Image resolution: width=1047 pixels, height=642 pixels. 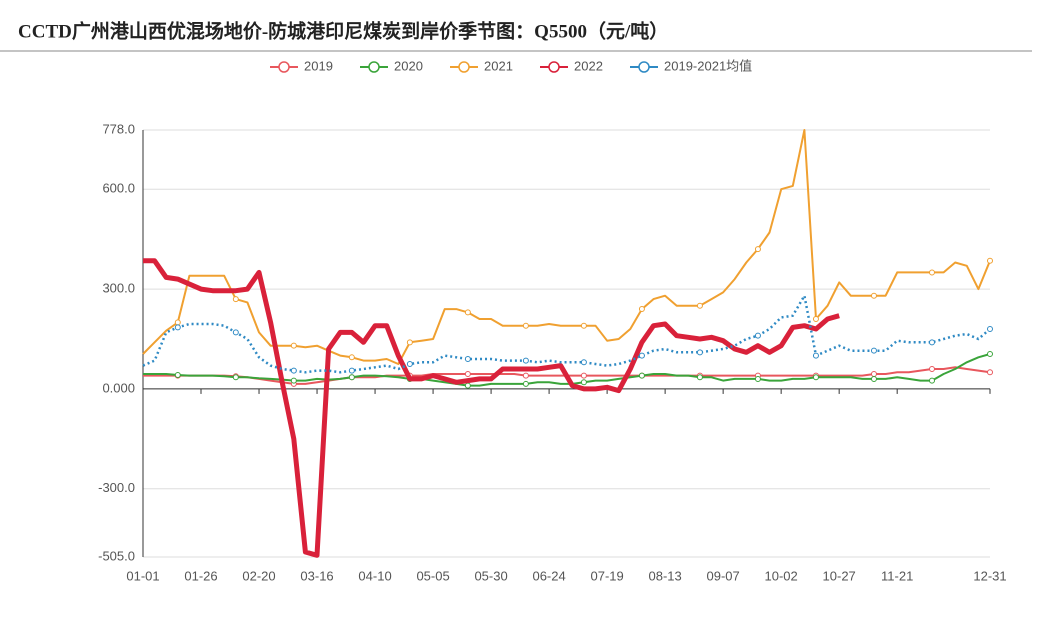 What do you see at coordinates (723, 575) in the screenshot?
I see `x-tick-label: 09-07` at bounding box center [723, 575].